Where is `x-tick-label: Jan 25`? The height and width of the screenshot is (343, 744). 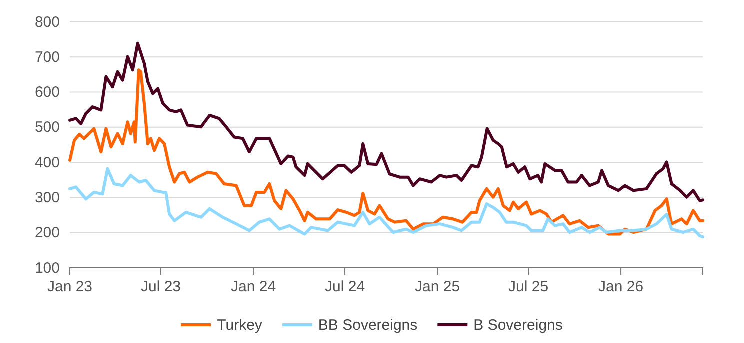
x-tick-label: Jan 25 is located at coordinates (437, 287).